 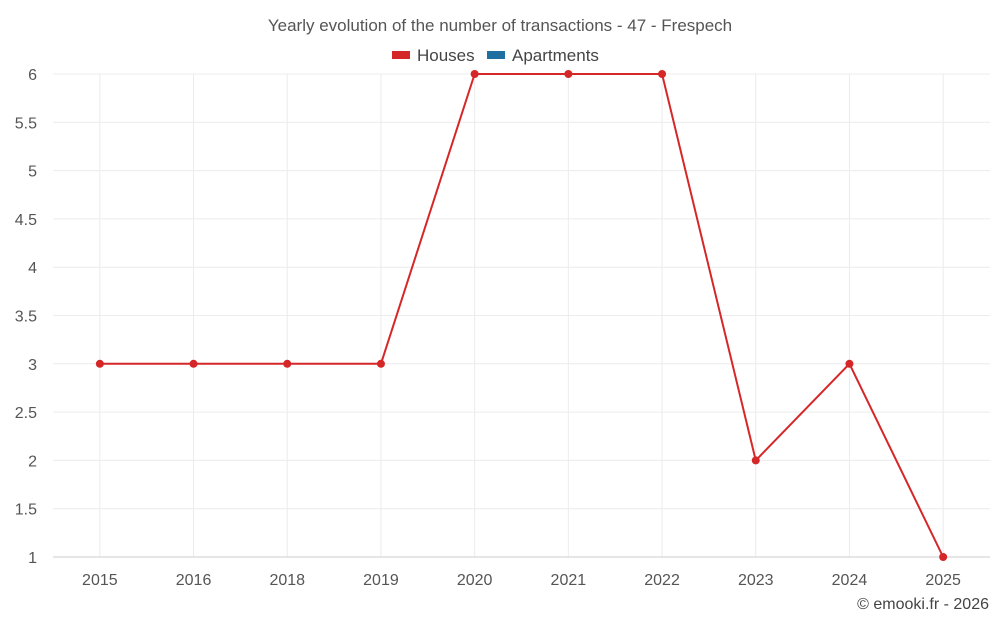 I want to click on y-tick-label: 3.5, so click(x=26, y=317).